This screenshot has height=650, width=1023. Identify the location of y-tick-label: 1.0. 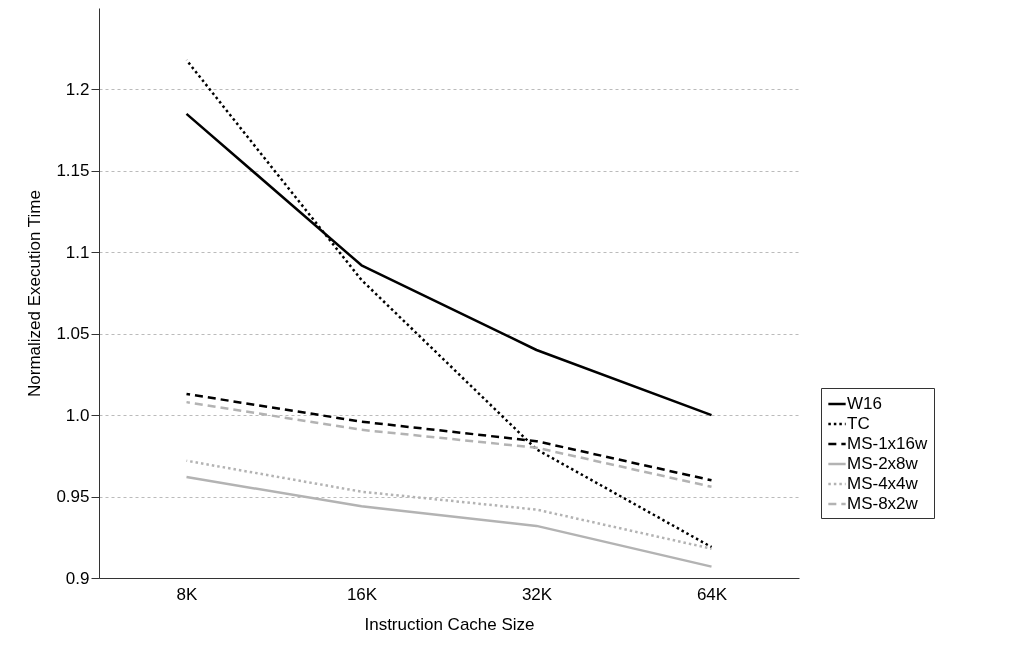
(77, 415).